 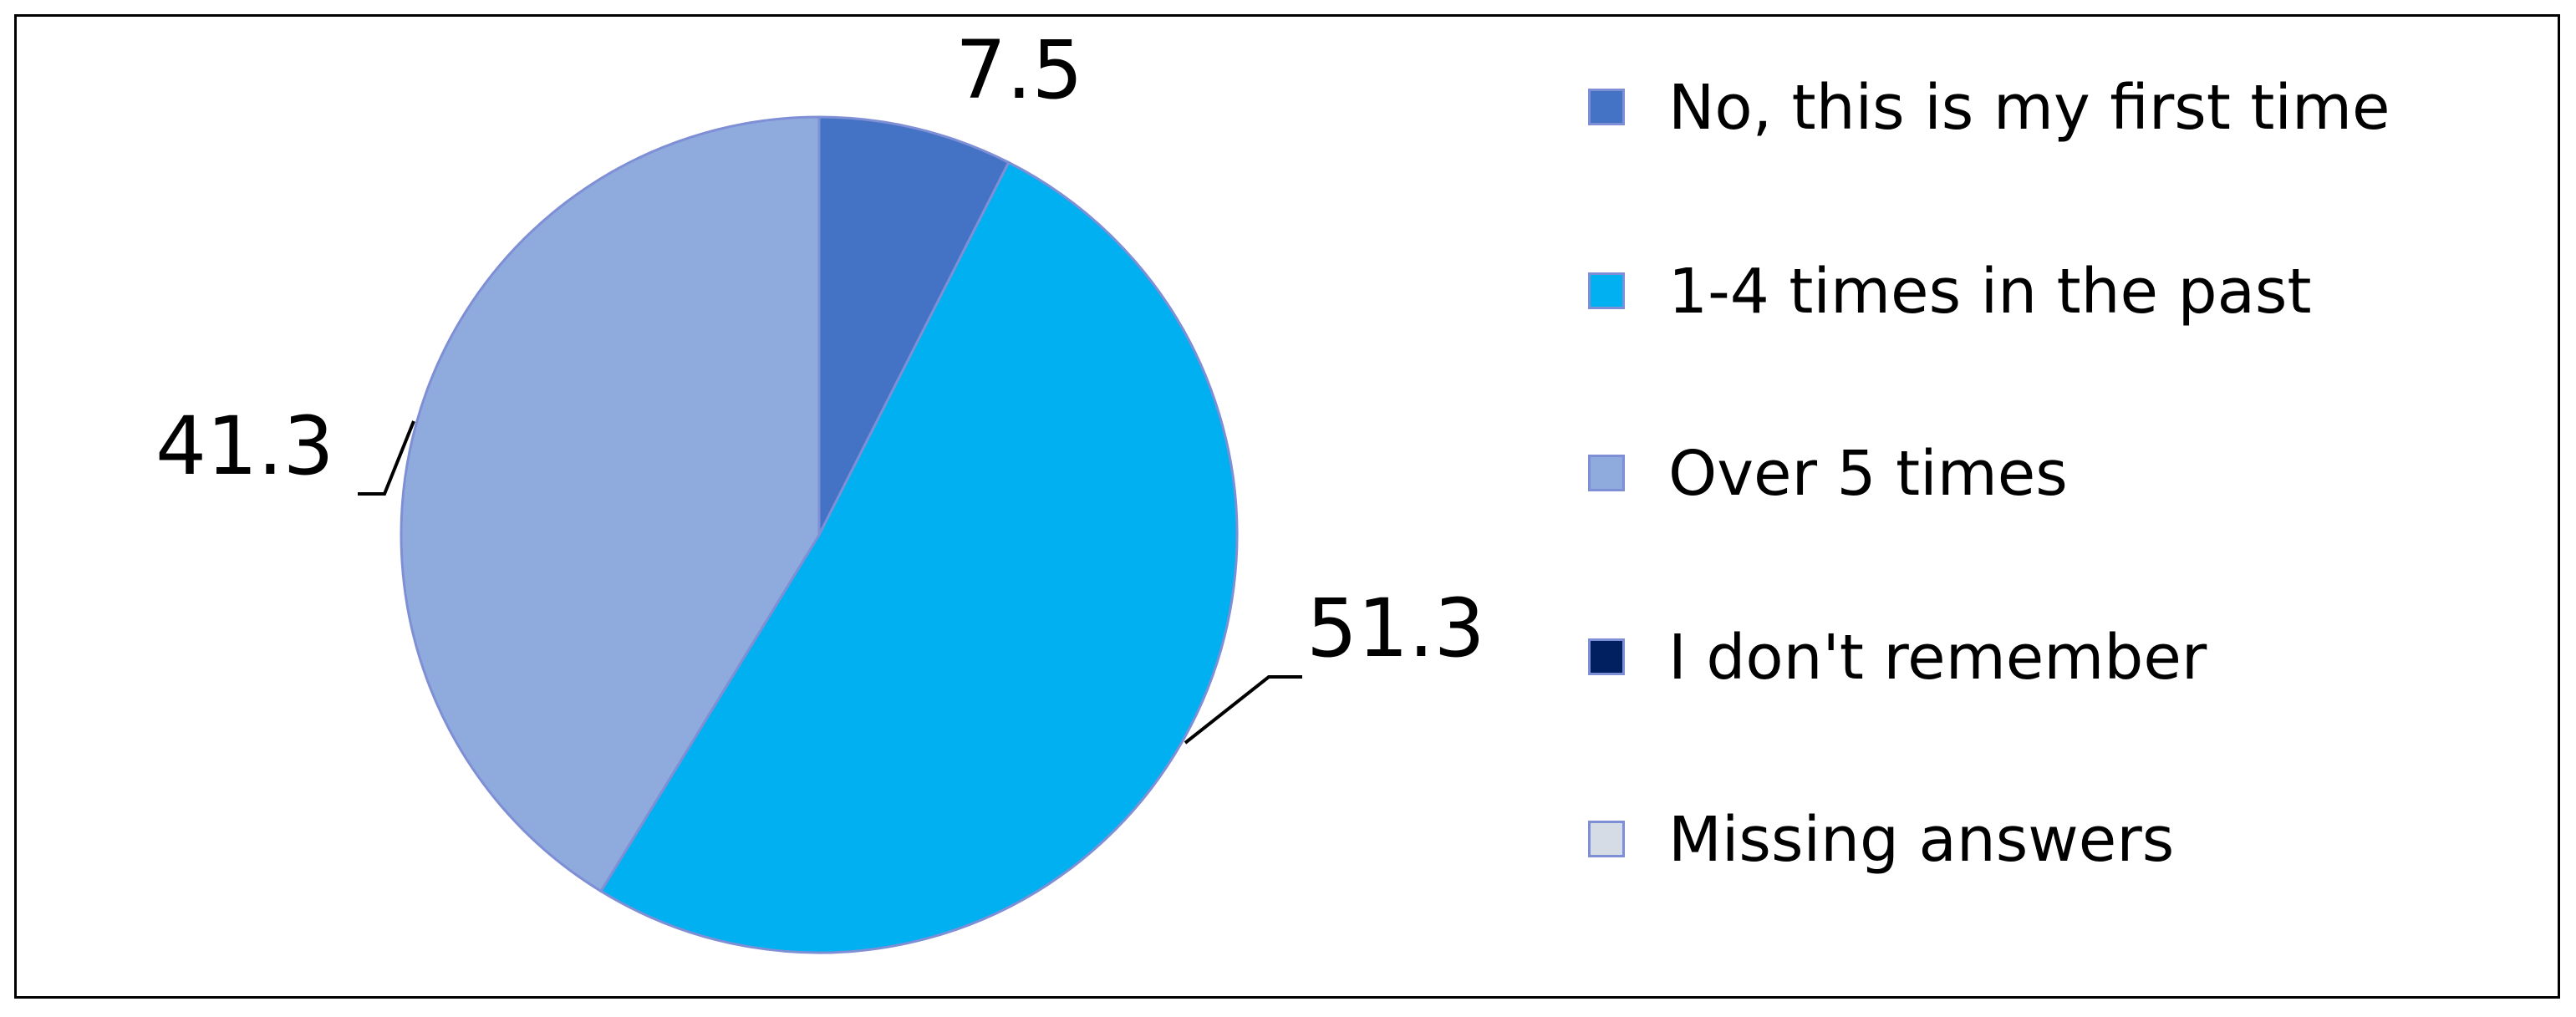 I want to click on legend-label: 1-4 times in the past, so click(x=1990, y=292).